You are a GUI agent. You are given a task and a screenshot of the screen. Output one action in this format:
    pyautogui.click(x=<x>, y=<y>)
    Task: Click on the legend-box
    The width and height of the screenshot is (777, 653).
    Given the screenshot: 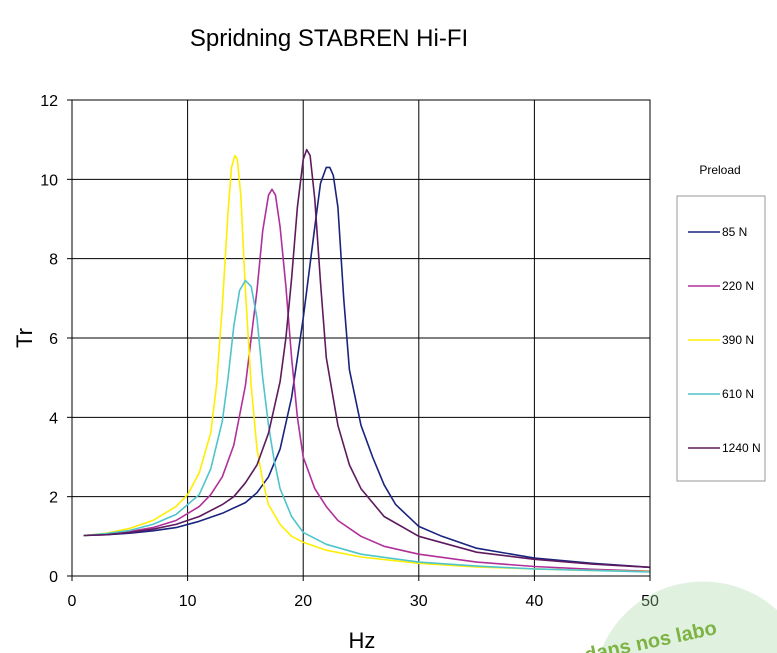 What is the action you would take?
    pyautogui.click(x=721, y=338)
    